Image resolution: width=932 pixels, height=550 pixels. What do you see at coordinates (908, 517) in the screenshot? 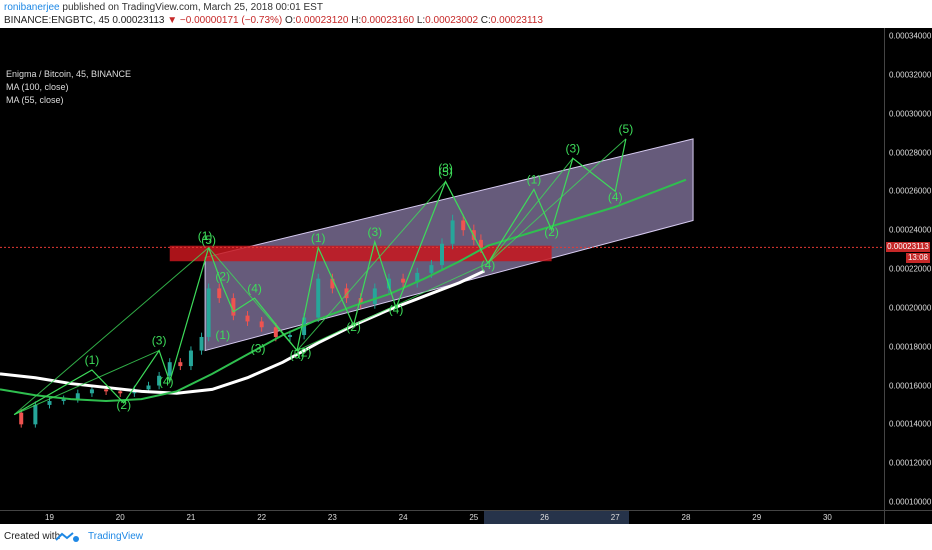
I see `axis-corner` at bounding box center [908, 517].